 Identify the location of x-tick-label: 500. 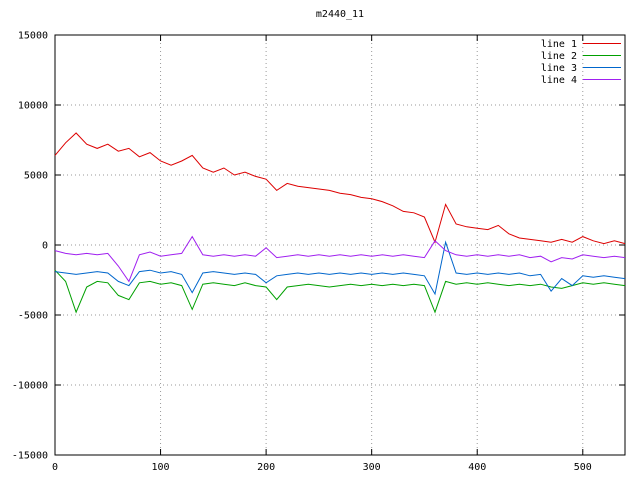
(583, 467).